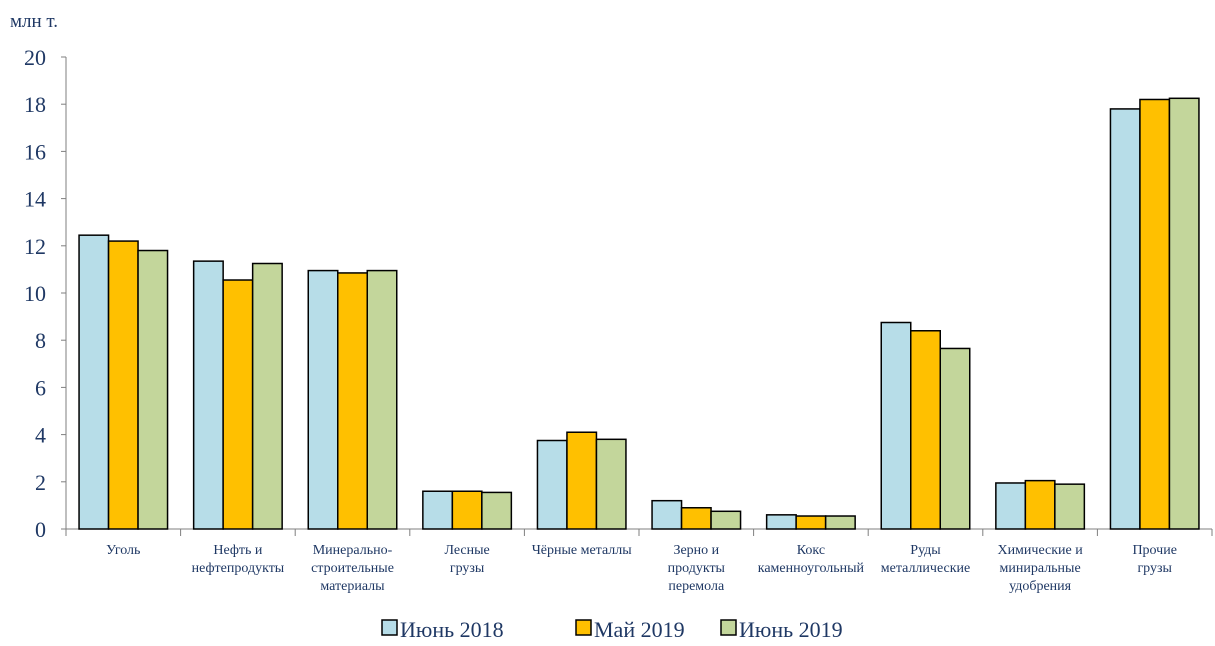 The image size is (1215, 646). What do you see at coordinates (452, 629) in the screenshot?
I see `legend-label-1: Июнь 2018` at bounding box center [452, 629].